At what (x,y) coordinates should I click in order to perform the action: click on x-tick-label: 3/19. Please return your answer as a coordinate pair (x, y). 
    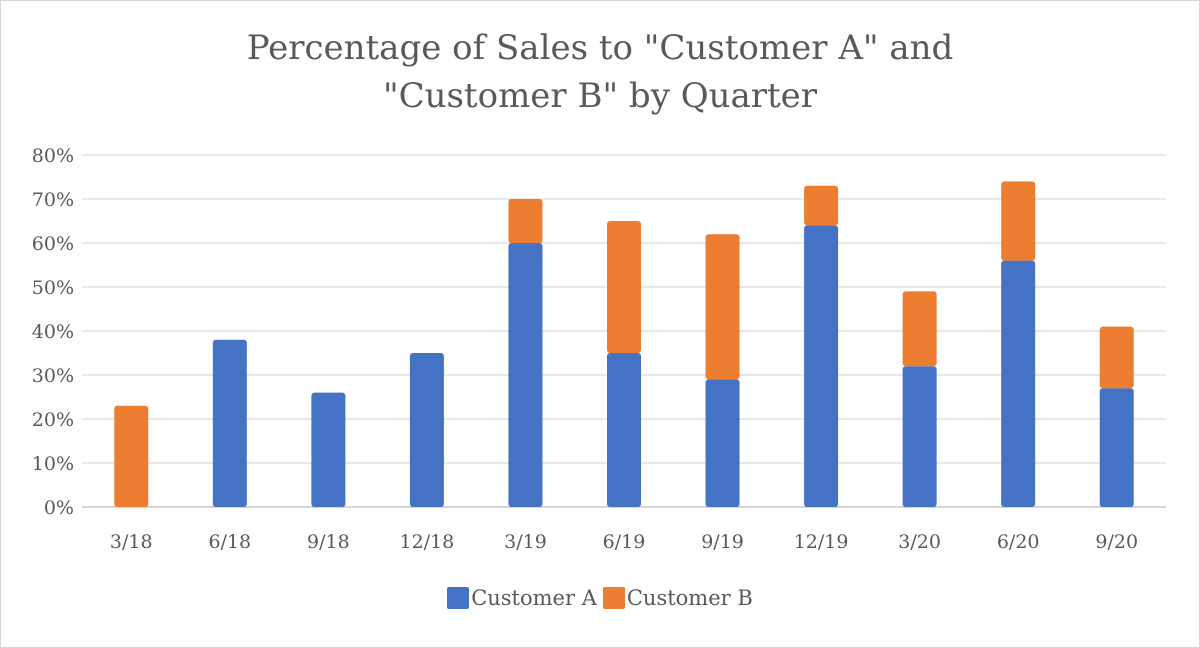
    Looking at the image, I should click on (525, 542).